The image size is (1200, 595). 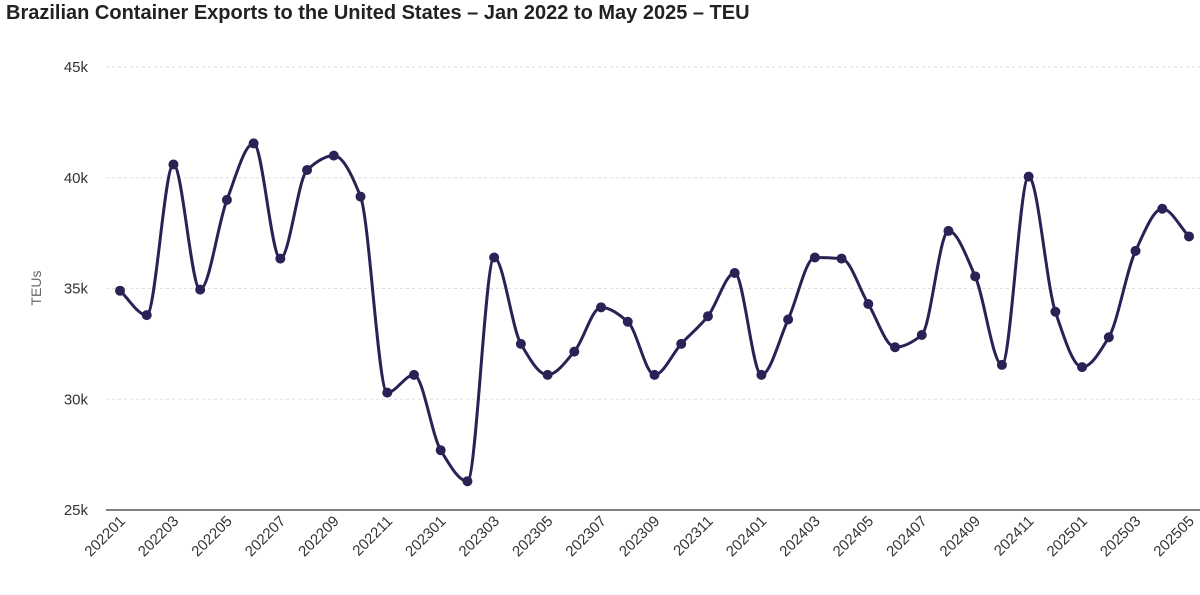 I want to click on y-axis-title: TEUs, so click(x=36, y=288).